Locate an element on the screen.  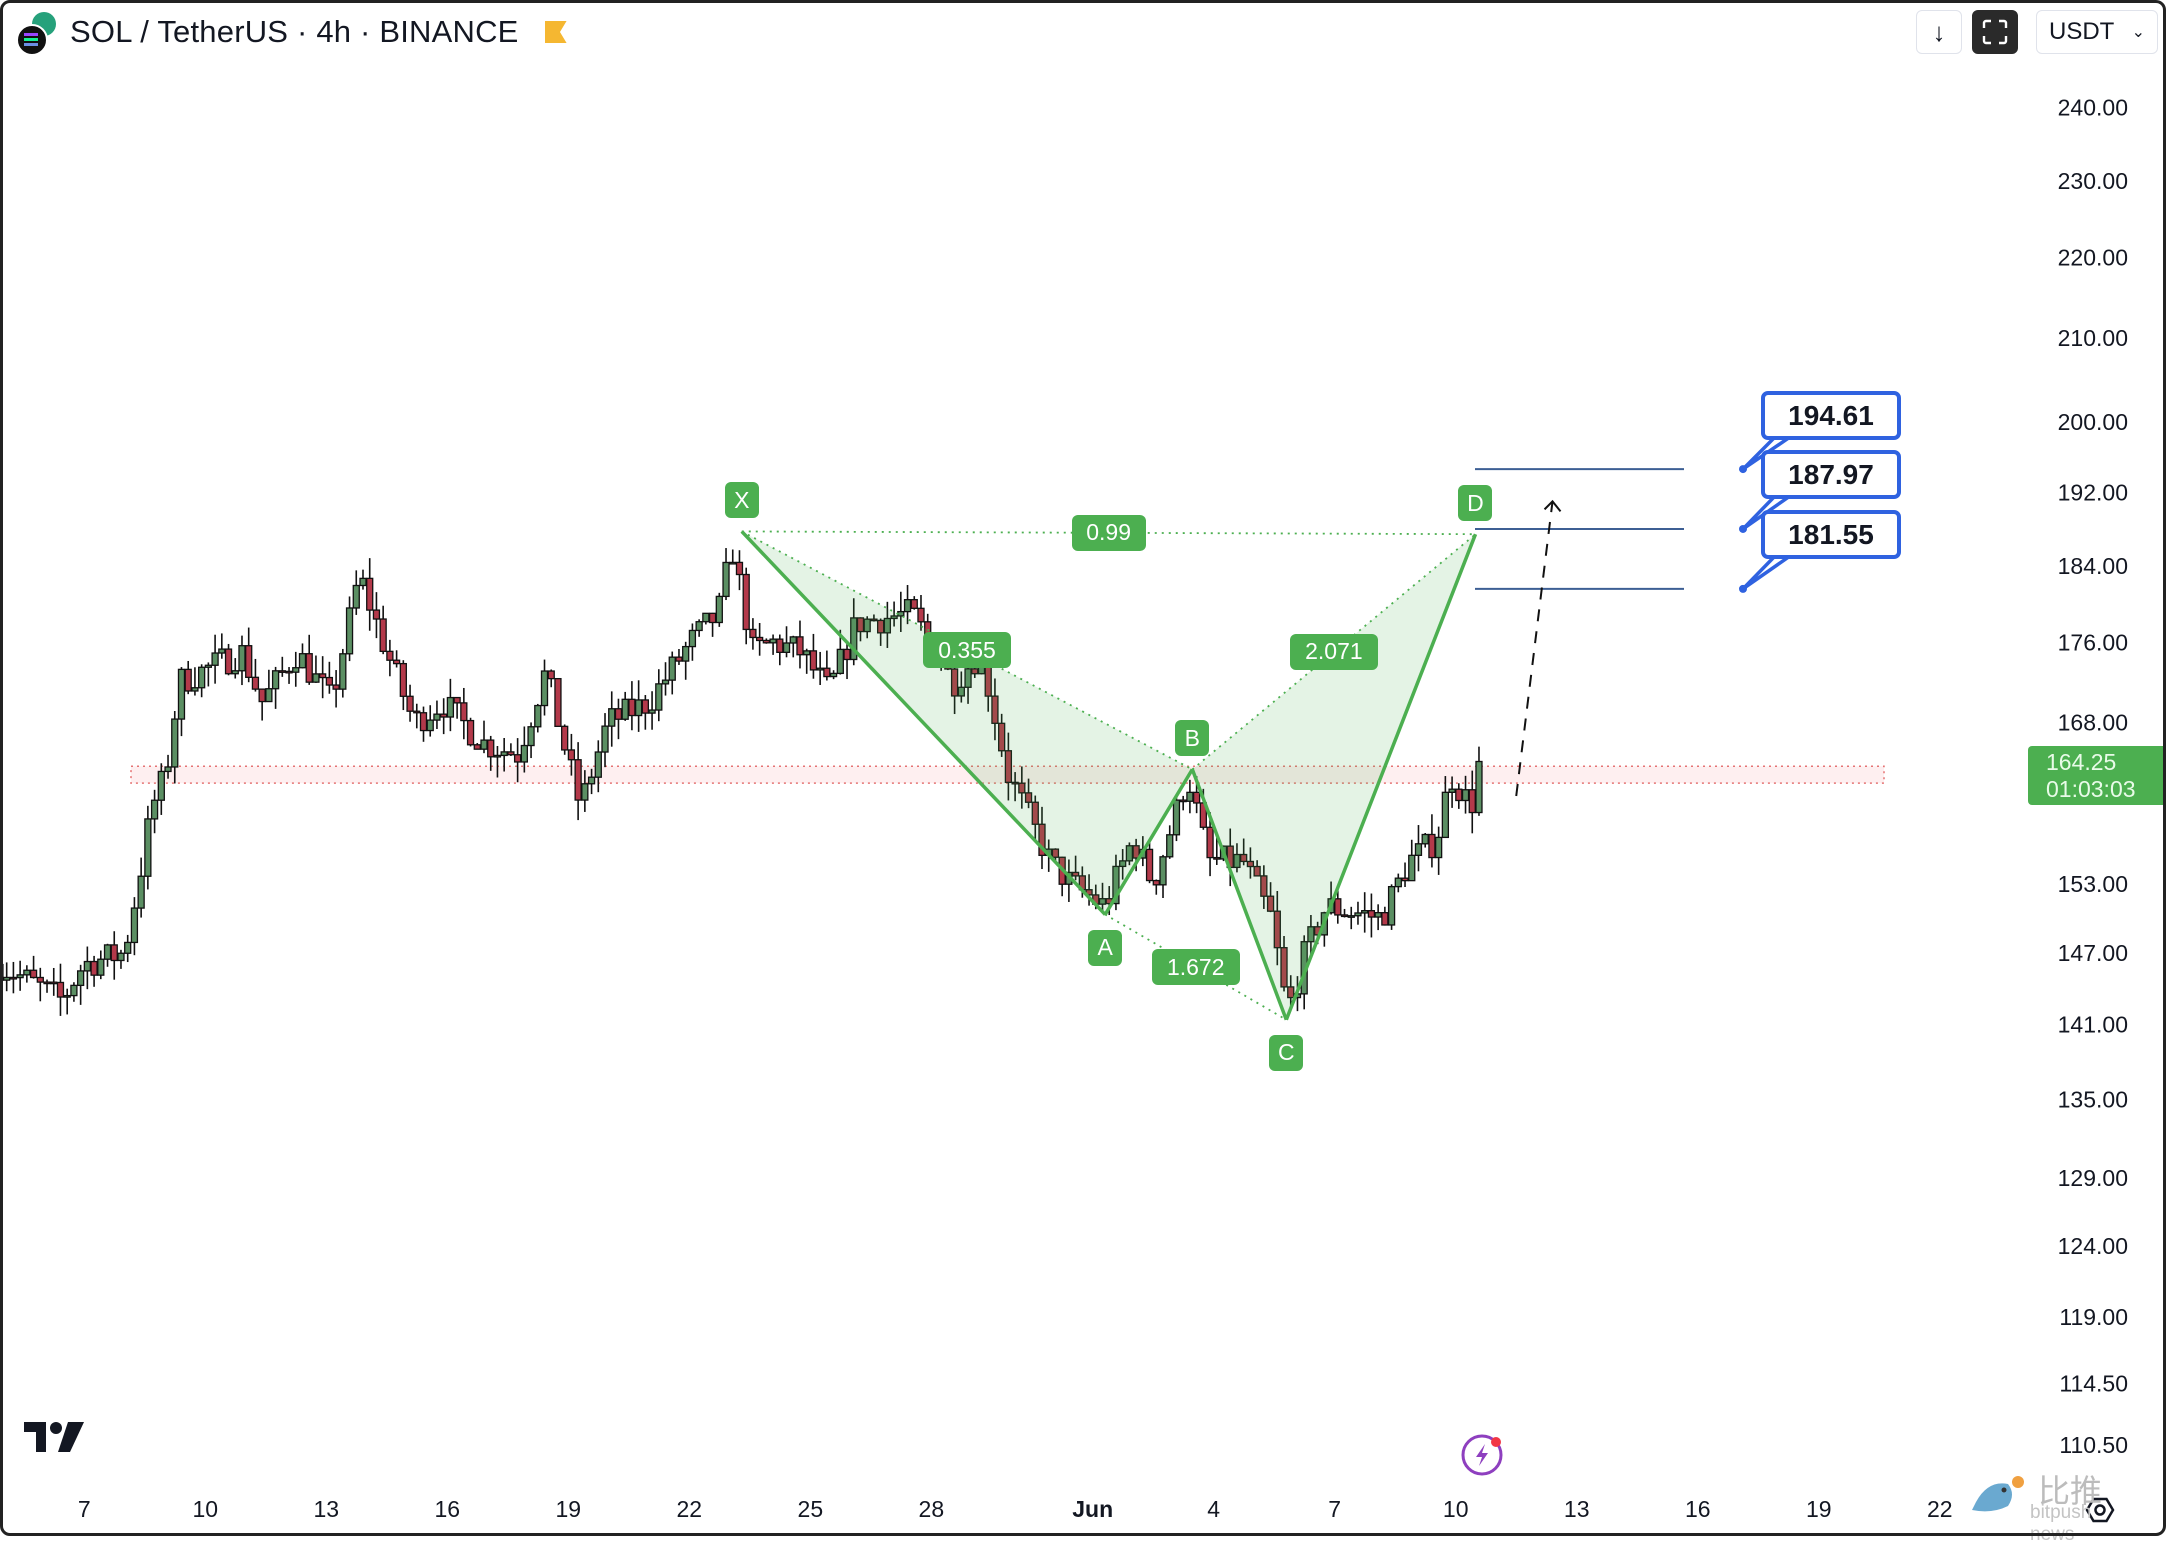
last-price-badge: 164.25 01:03:03 is located at coordinates (2097, 775).